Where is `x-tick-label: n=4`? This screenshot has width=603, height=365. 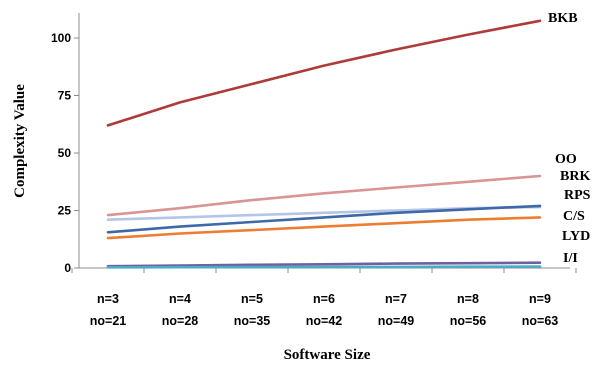
x-tick-label: n=4 is located at coordinates (180, 299).